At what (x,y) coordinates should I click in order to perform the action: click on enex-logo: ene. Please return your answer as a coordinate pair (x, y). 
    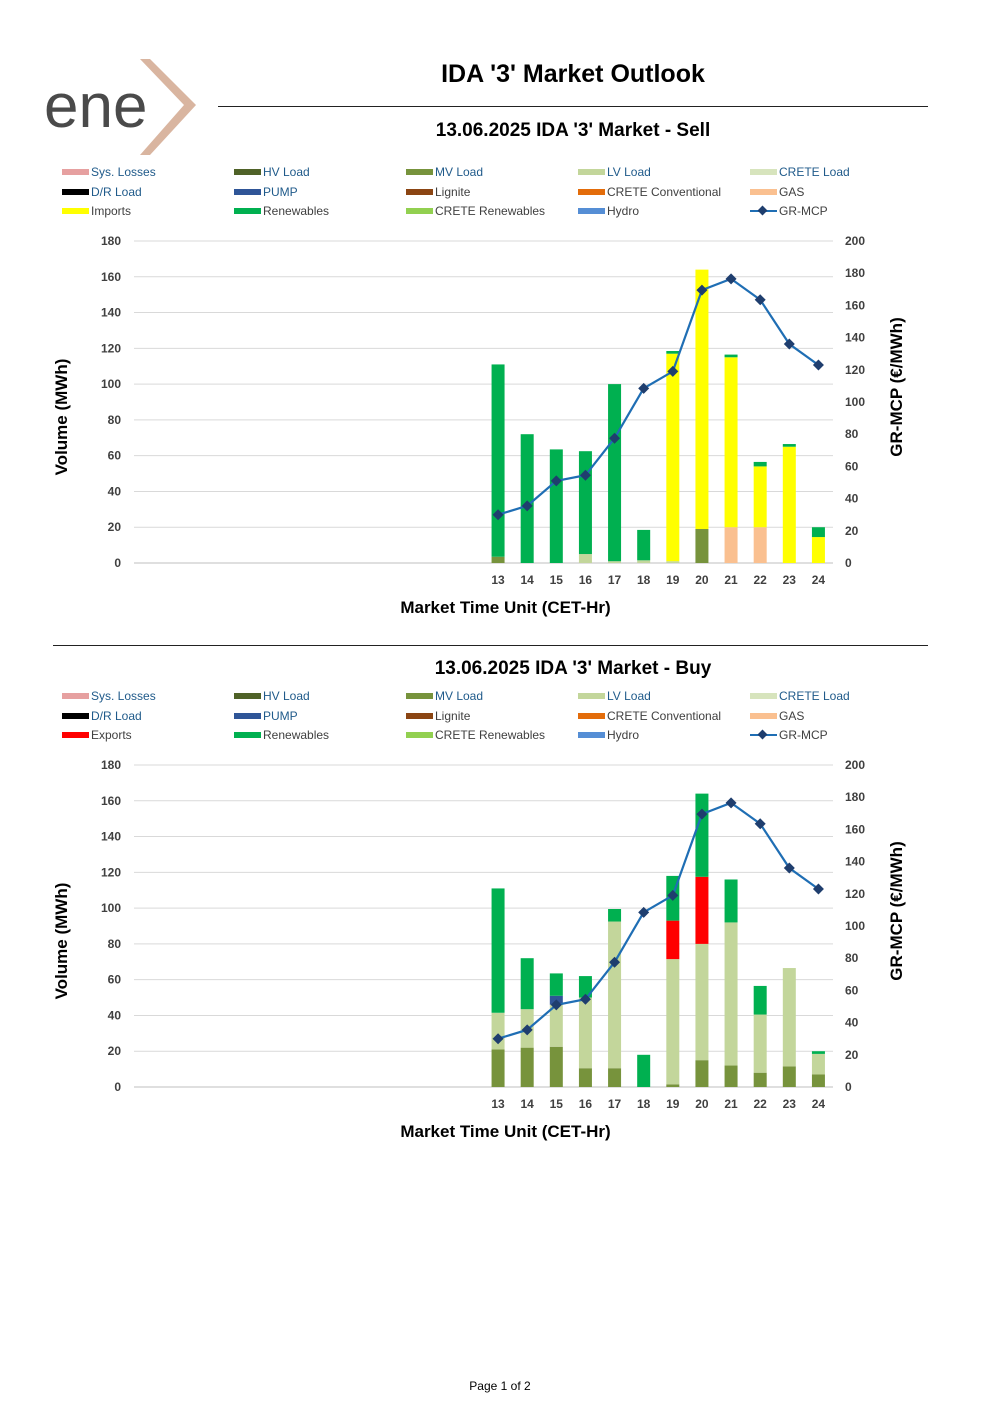
    Looking at the image, I should click on (125, 107).